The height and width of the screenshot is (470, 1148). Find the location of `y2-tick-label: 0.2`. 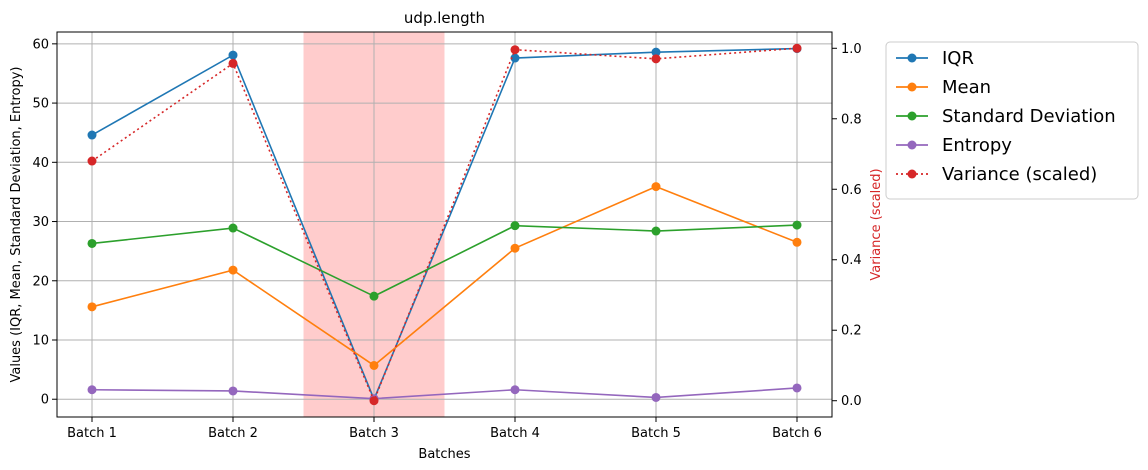

y2-tick-label: 0.2 is located at coordinates (851, 331).